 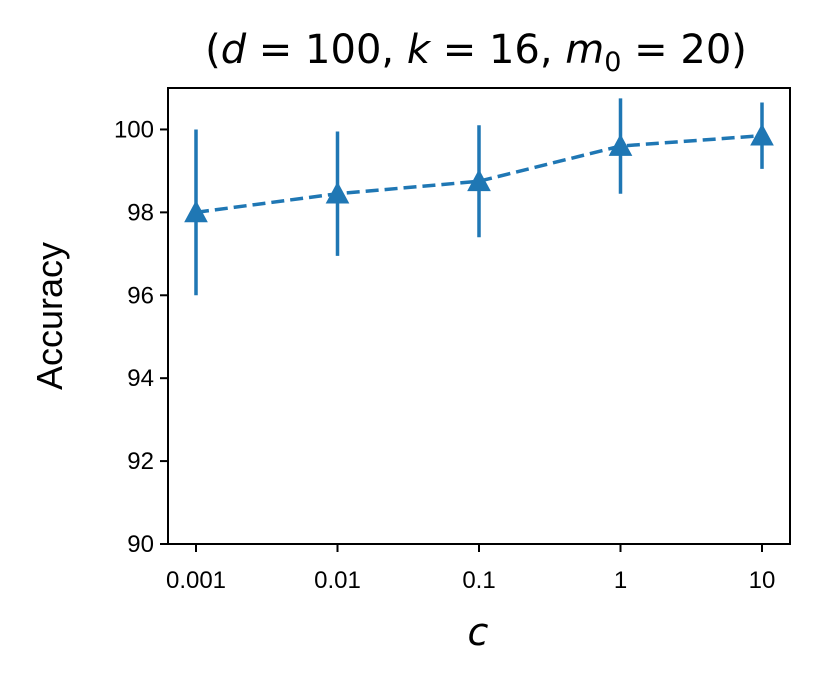 What do you see at coordinates (234, 50) in the screenshot?
I see `title-part: d` at bounding box center [234, 50].